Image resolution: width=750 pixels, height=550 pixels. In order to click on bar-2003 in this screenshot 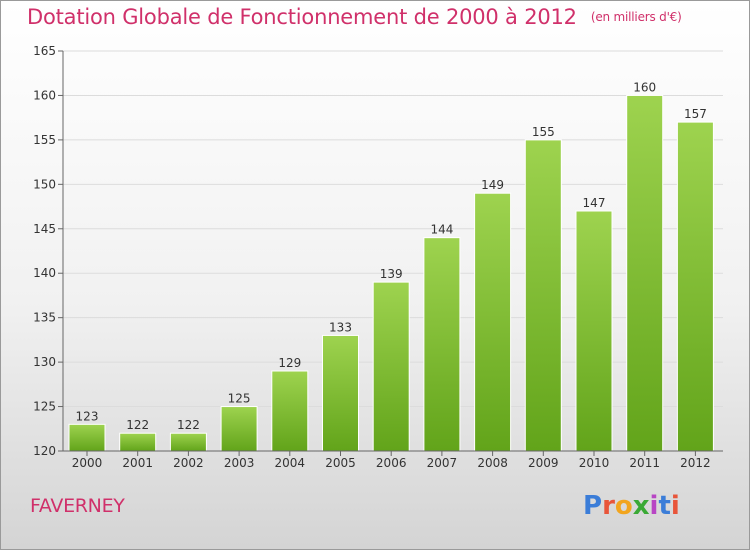, I will do `click(239, 429)`.